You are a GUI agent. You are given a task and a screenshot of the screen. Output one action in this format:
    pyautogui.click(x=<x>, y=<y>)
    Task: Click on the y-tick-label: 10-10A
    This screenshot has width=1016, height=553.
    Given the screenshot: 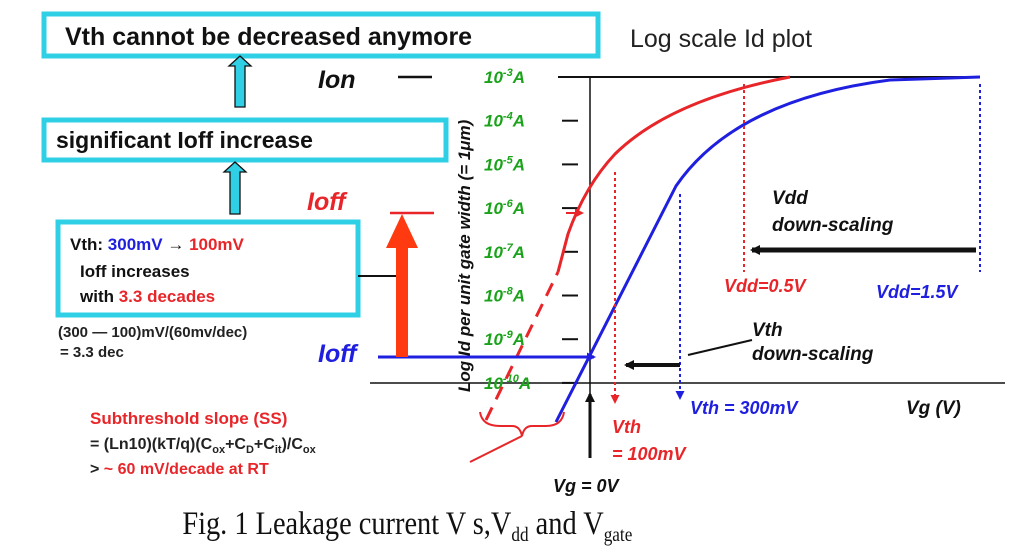 What is the action you would take?
    pyautogui.click(x=507, y=383)
    